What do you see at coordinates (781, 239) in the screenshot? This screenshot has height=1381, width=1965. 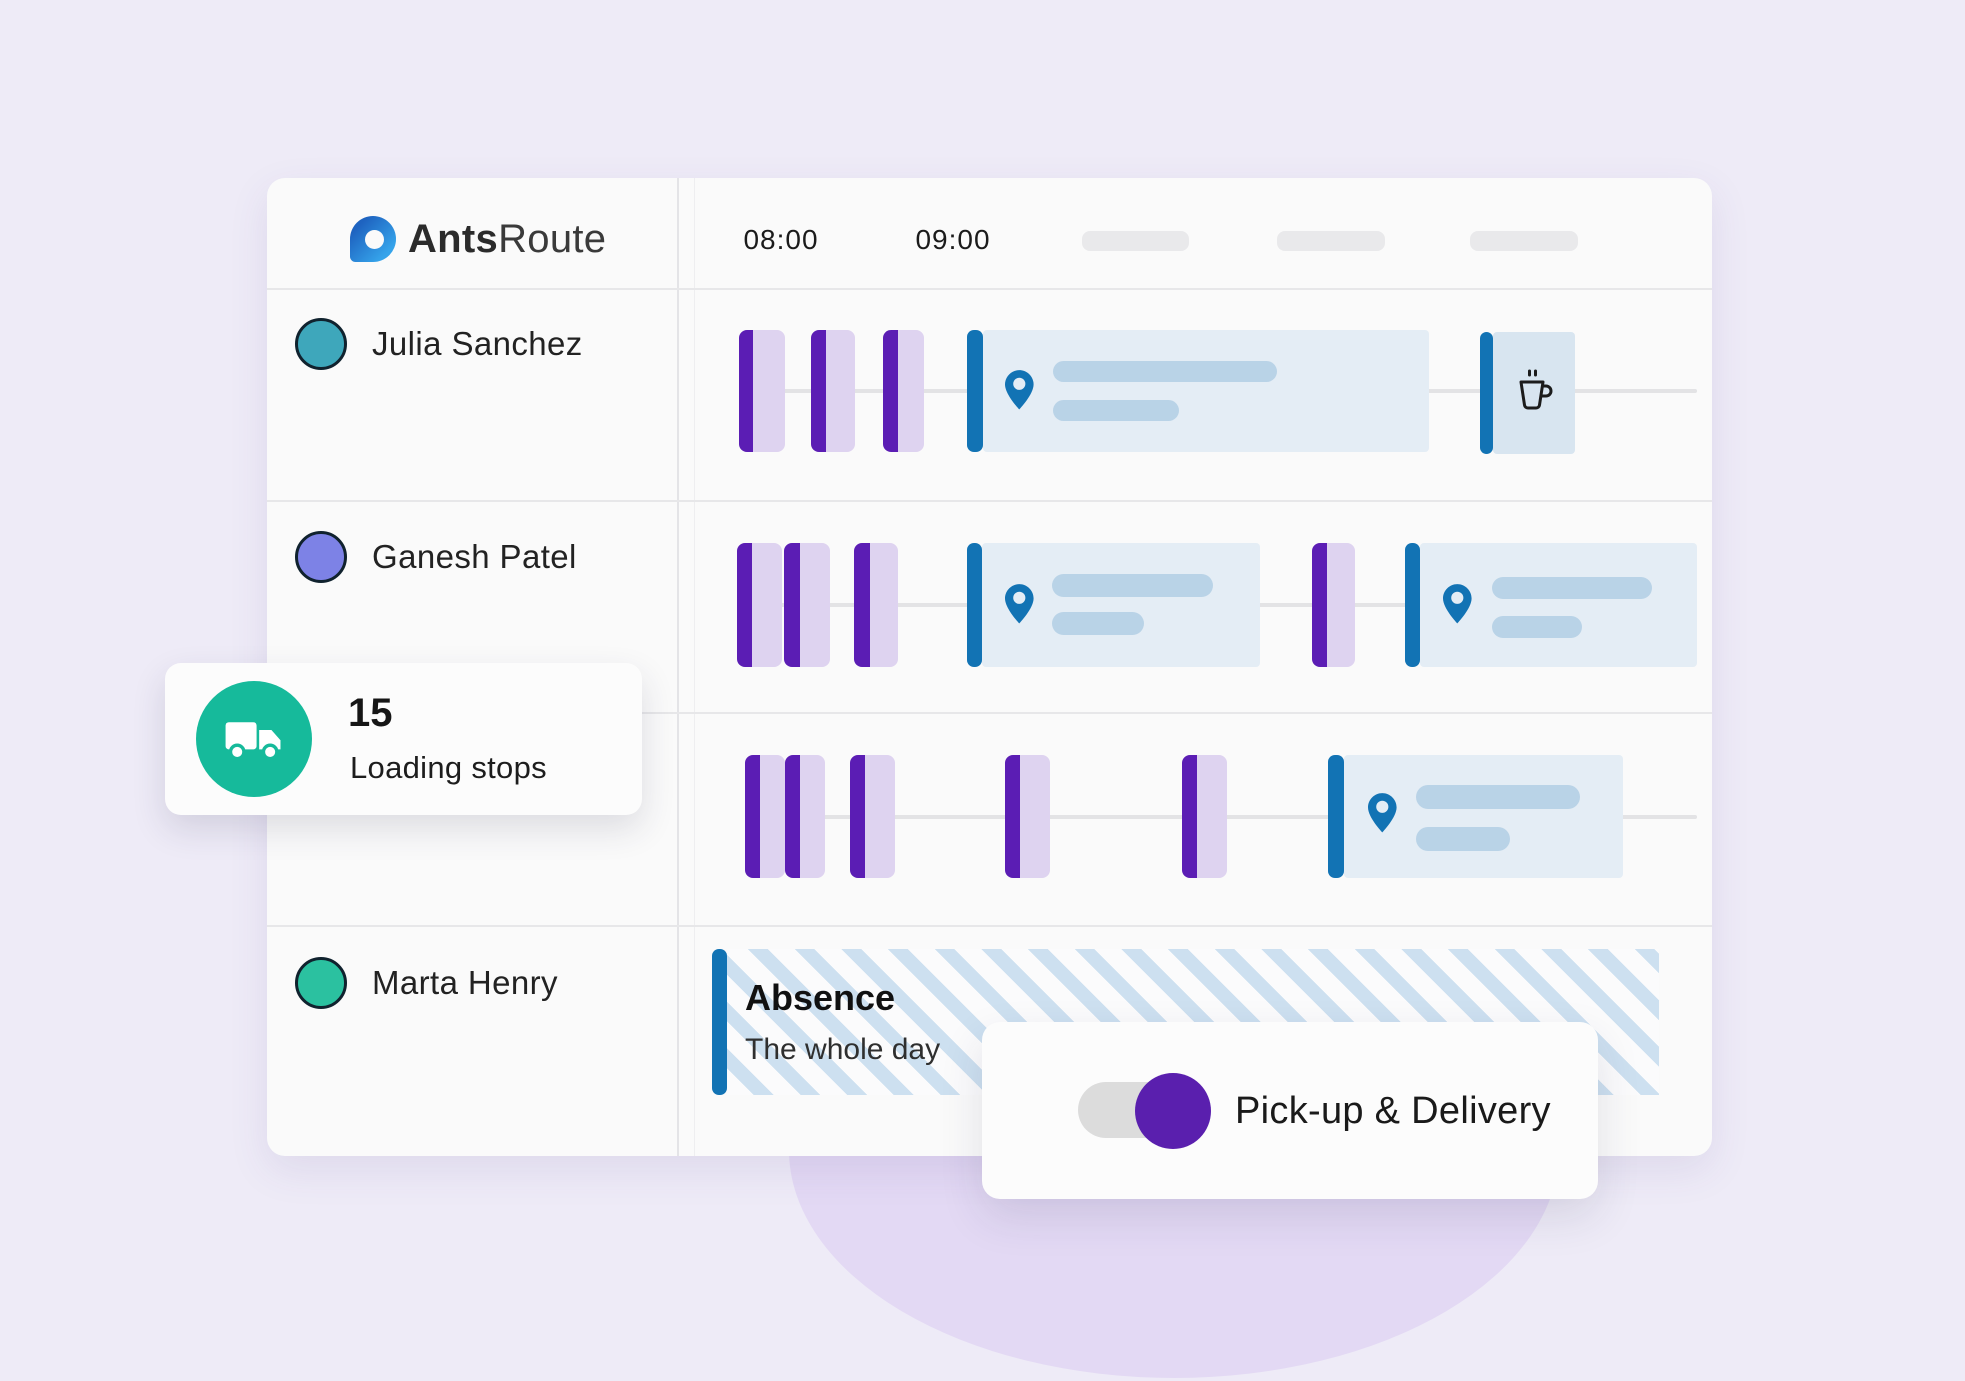 I see `time-label: 08:00` at bounding box center [781, 239].